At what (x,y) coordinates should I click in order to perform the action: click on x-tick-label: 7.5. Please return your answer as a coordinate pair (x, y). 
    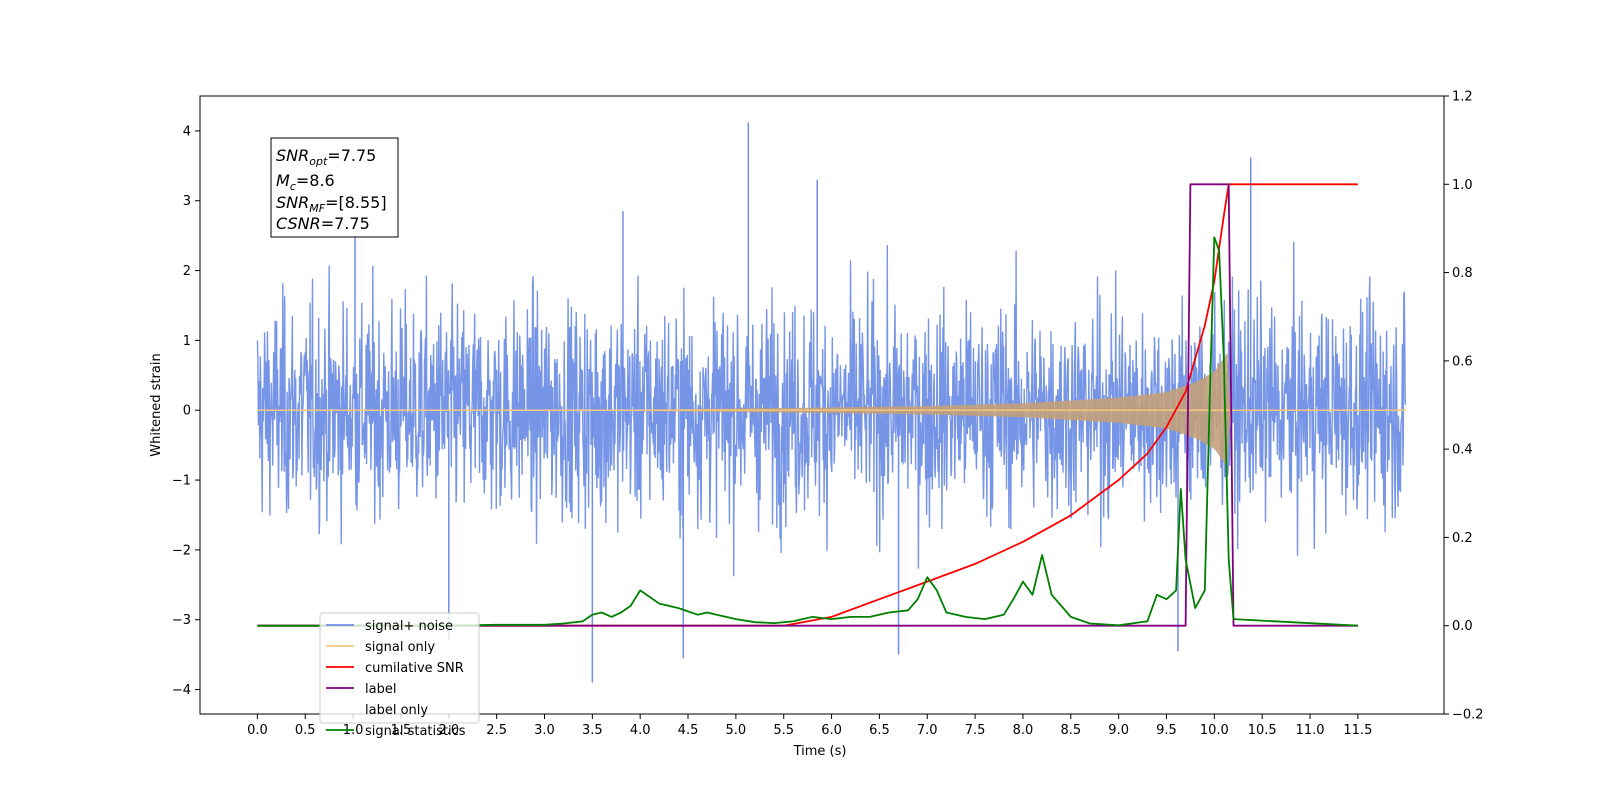
    Looking at the image, I should click on (975, 730).